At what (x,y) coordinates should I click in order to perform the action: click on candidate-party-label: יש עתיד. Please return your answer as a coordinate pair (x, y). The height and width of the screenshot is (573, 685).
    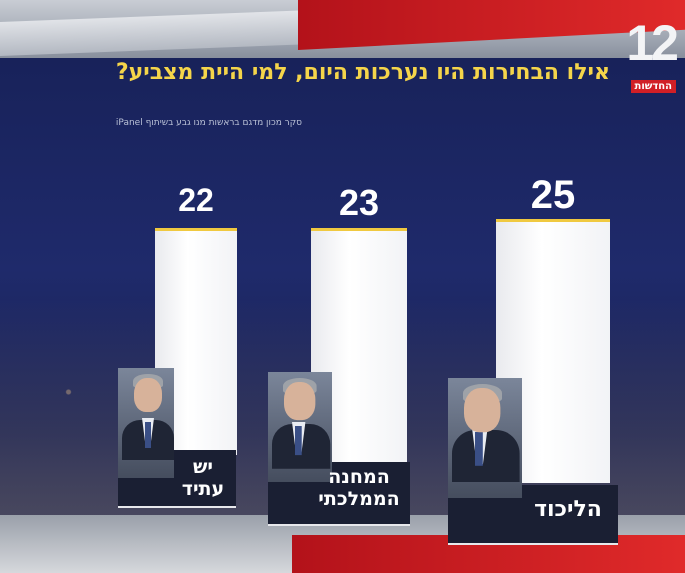
    Looking at the image, I should click on (203, 478).